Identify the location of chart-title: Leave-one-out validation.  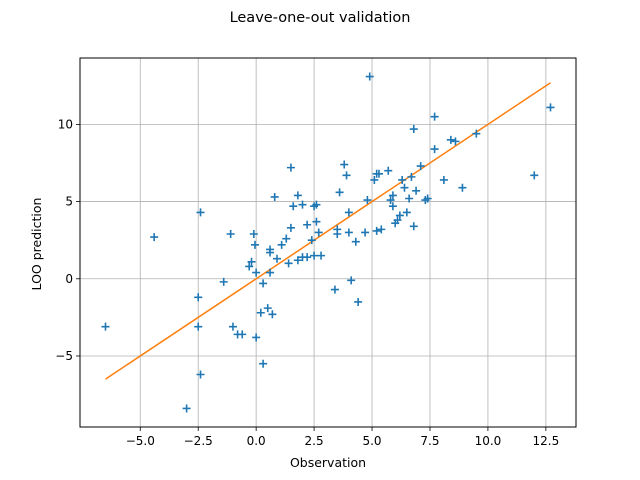
(320, 18).